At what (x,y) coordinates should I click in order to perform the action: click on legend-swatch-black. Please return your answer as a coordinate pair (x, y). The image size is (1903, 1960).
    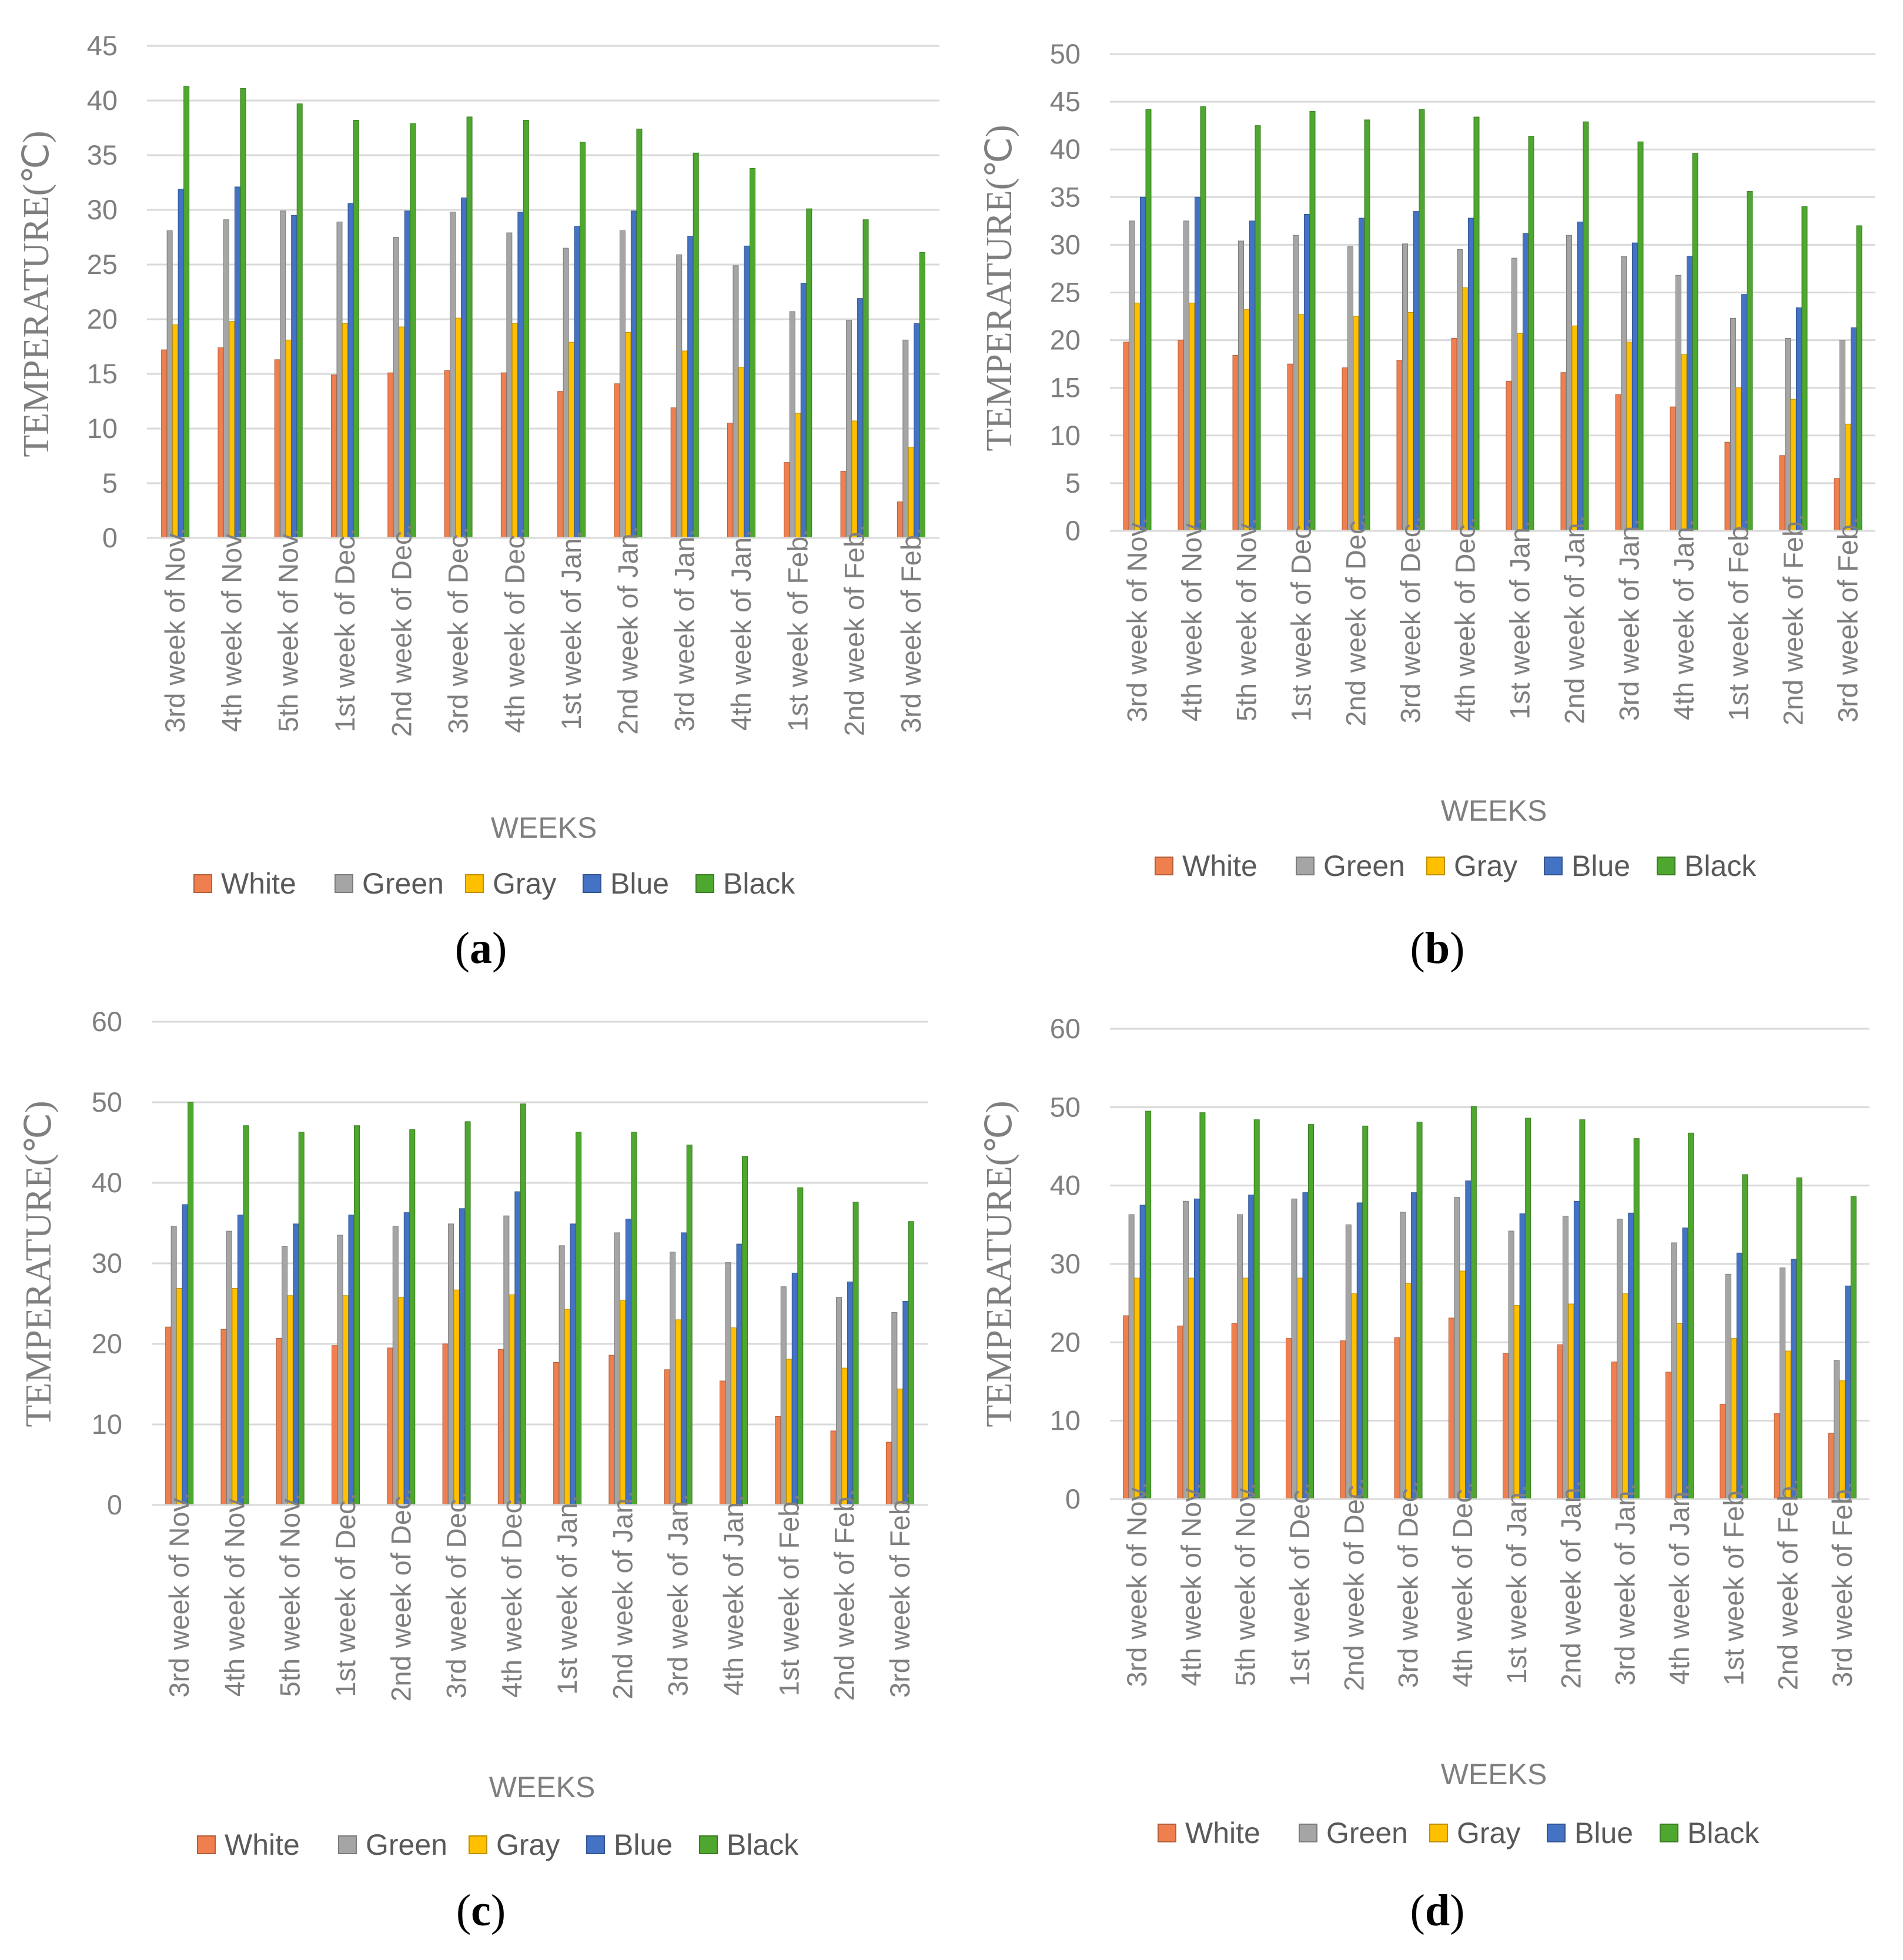
    Looking at the image, I should click on (1669, 1833).